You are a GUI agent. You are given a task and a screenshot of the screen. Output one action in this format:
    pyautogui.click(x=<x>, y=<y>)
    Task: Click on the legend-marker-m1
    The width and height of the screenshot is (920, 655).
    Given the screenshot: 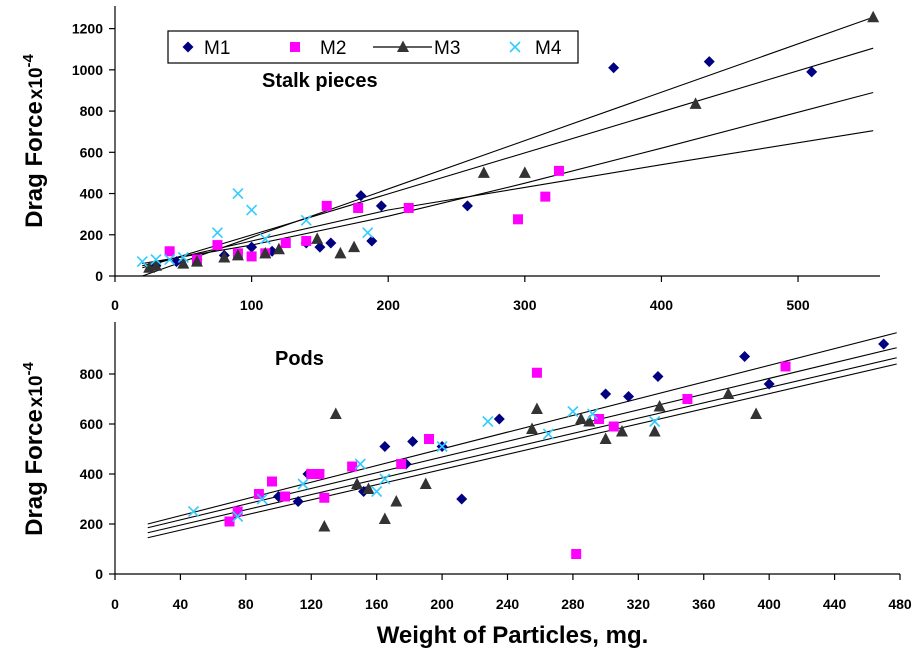 What is the action you would take?
    pyautogui.click(x=188, y=47)
    